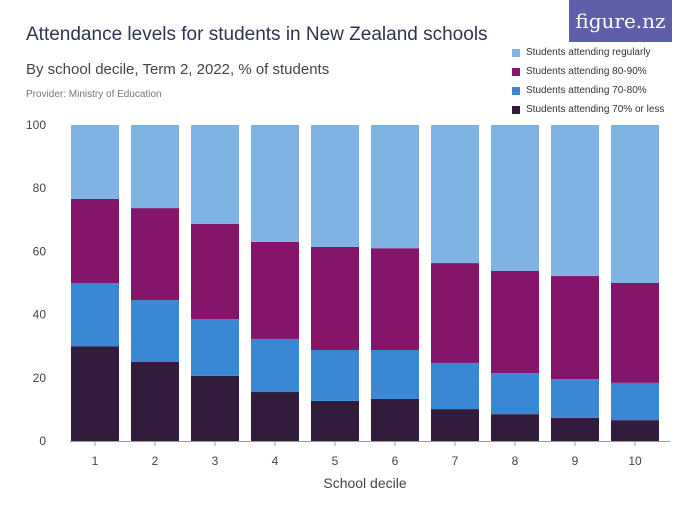 The image size is (700, 525). What do you see at coordinates (364, 483) in the screenshot?
I see `x-axis-label: School decile` at bounding box center [364, 483].